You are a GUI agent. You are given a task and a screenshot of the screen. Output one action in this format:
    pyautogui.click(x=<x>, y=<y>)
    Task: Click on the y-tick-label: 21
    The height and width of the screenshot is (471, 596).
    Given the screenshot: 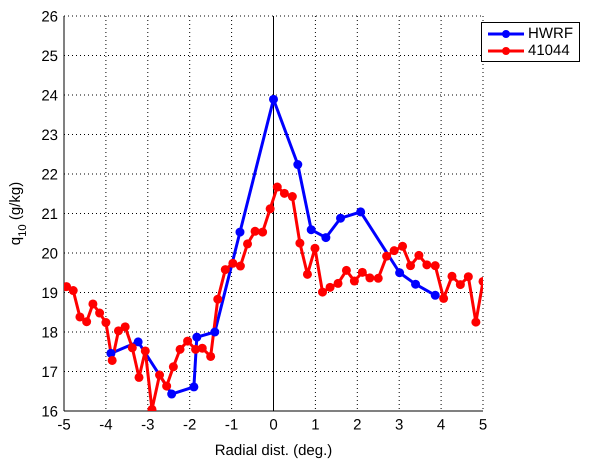 What is the action you would take?
    pyautogui.click(x=49, y=214)
    